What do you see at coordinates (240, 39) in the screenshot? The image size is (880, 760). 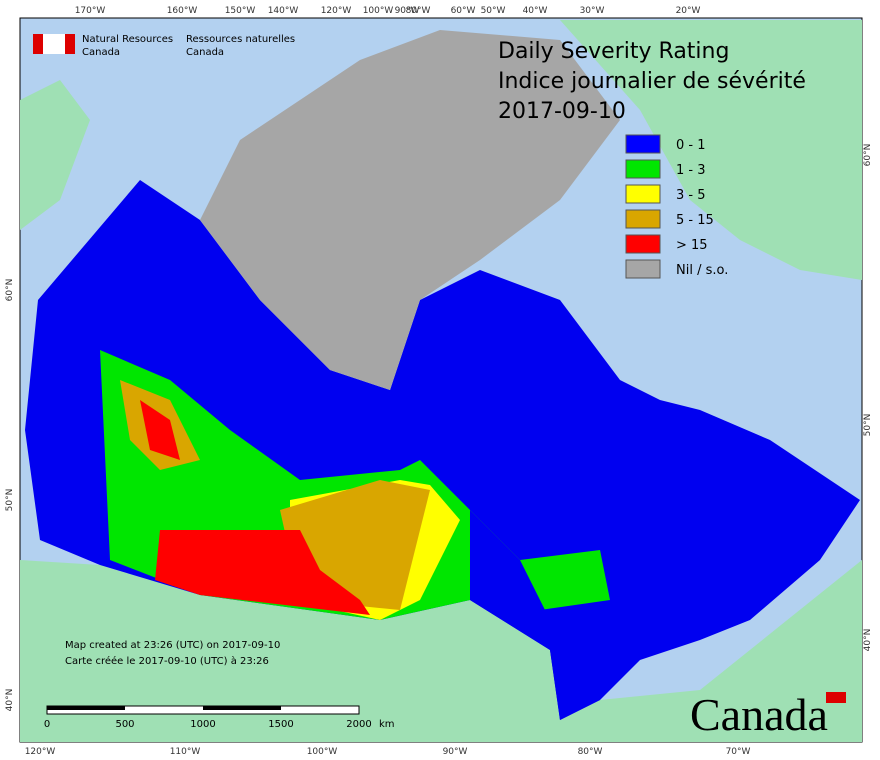 I see `org-fr: Ressources naturelles` at bounding box center [240, 39].